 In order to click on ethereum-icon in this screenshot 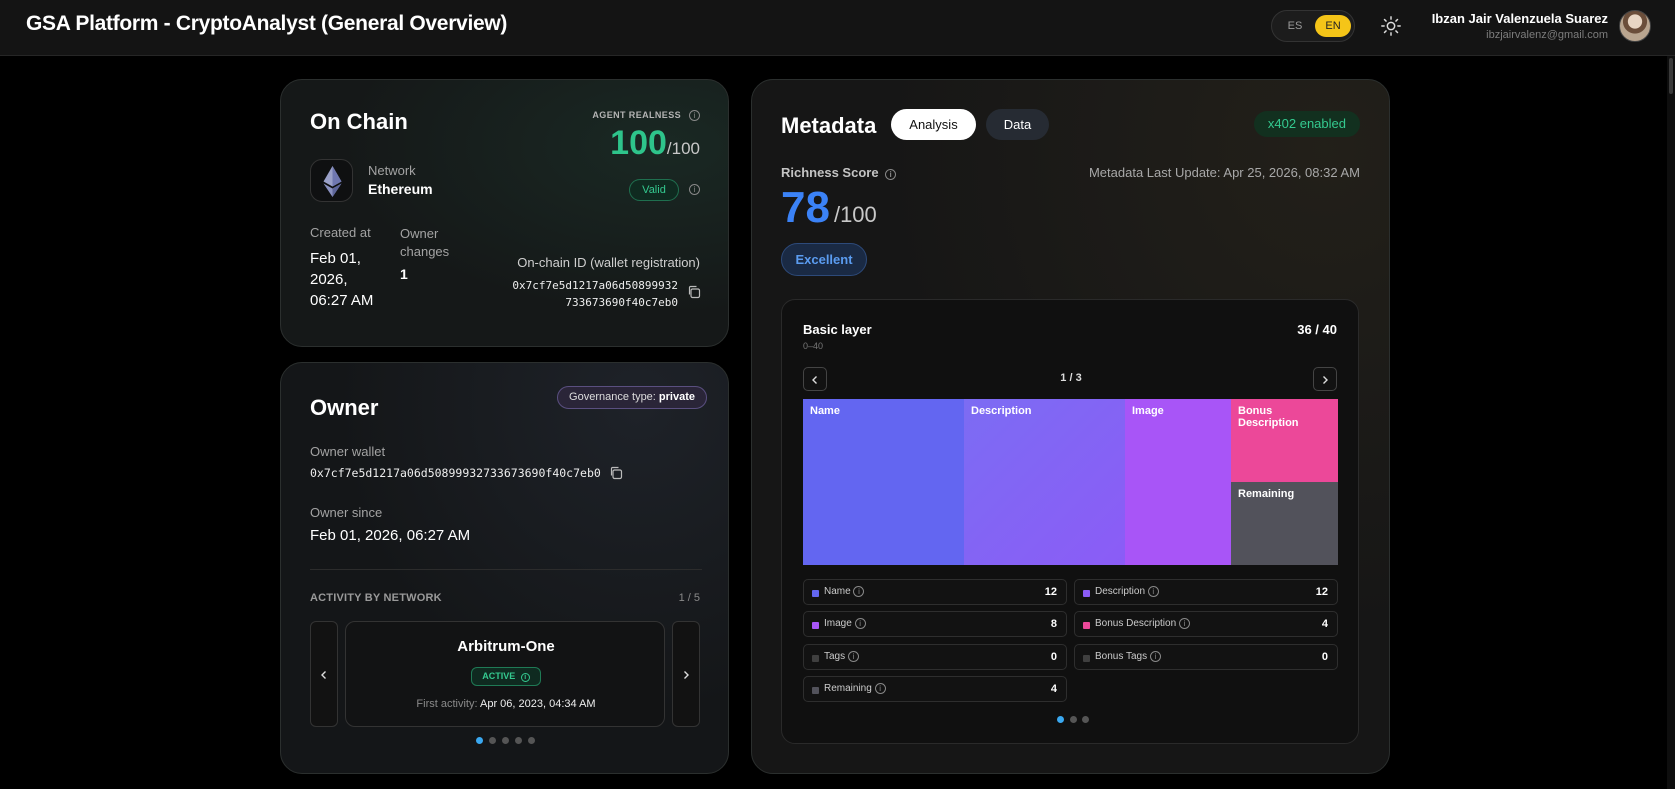, I will do `click(332, 181)`.